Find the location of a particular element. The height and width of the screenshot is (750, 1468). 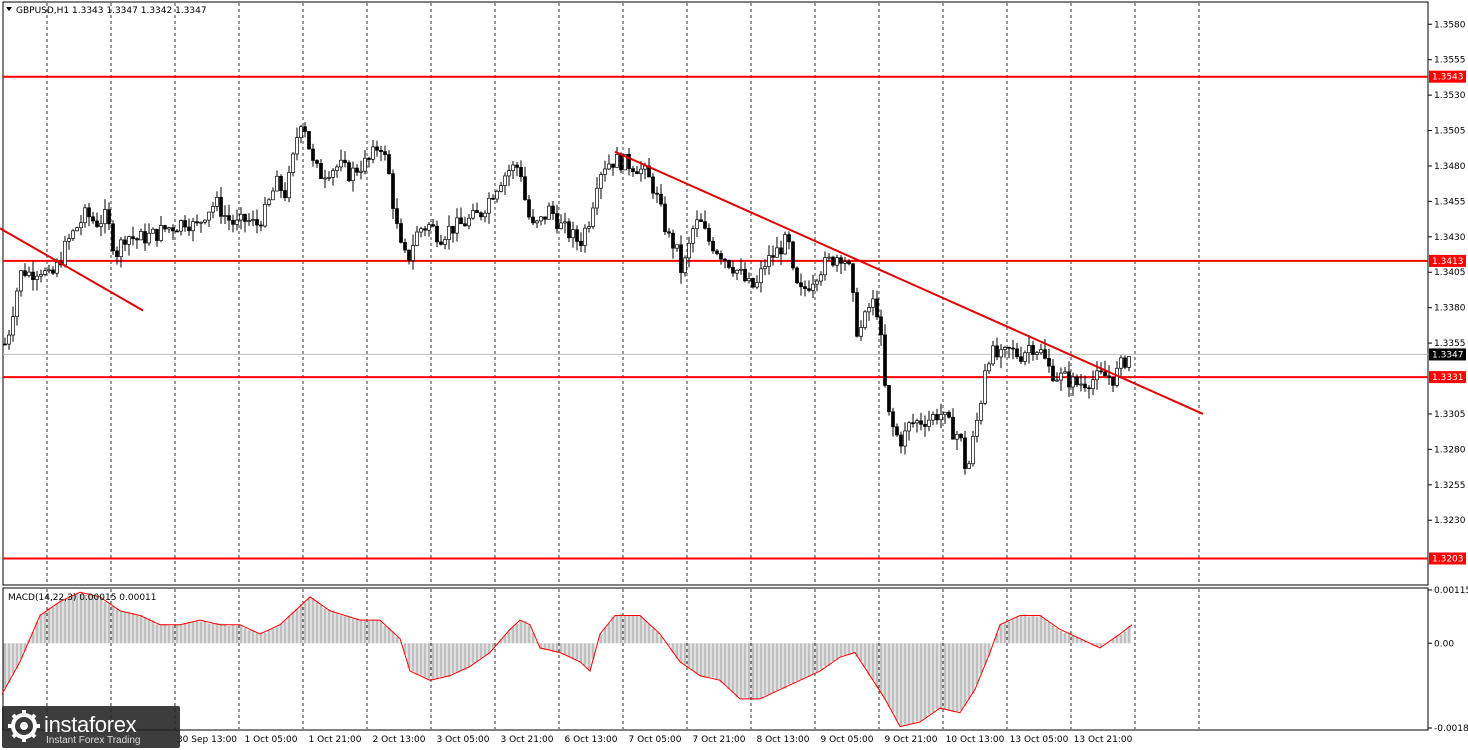

time-tick-label: 13 Oct 21:00 is located at coordinates (1103, 740).